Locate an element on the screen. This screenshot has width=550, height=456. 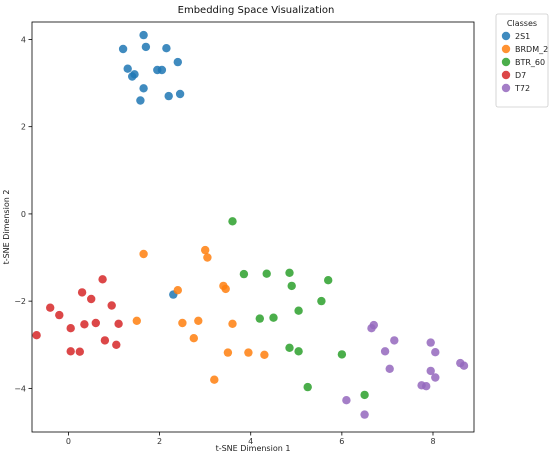
y-tick-label: 0 is located at coordinates (23, 214).